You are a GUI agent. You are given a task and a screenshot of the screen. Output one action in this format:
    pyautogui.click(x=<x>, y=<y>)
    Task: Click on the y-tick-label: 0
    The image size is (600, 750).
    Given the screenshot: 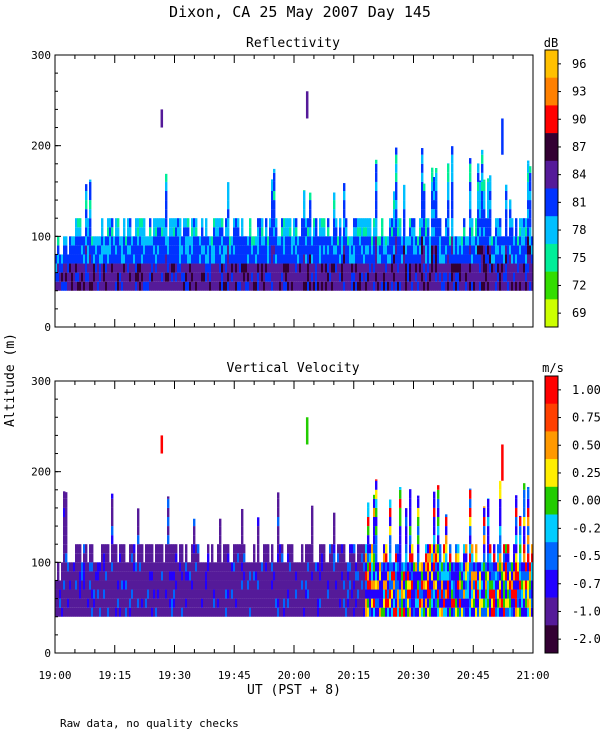 What is the action you would take?
    pyautogui.click(x=47, y=327)
    